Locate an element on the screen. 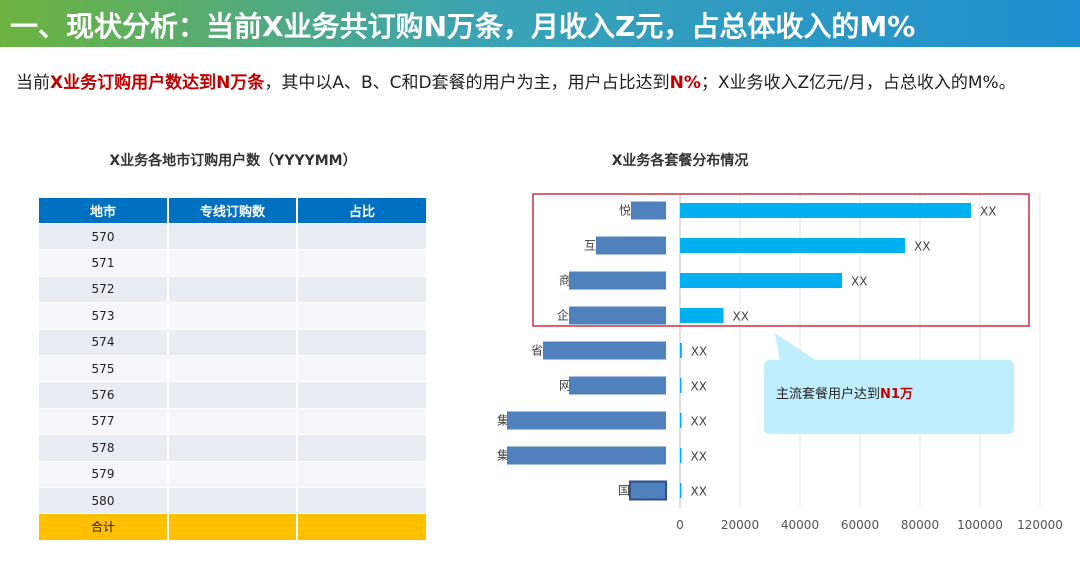  category-label: 国 is located at coordinates (624, 491).